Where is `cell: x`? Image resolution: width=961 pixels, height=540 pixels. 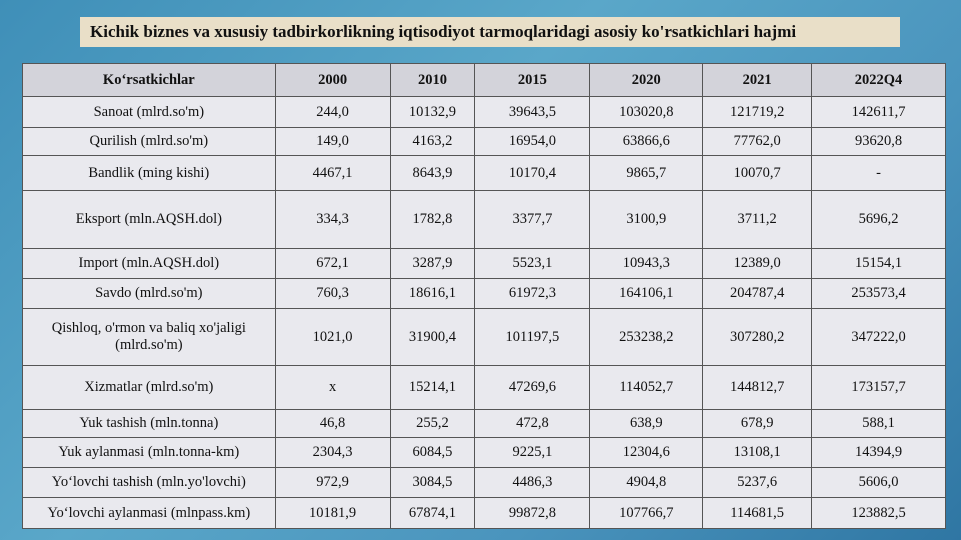 cell: x is located at coordinates (332, 387).